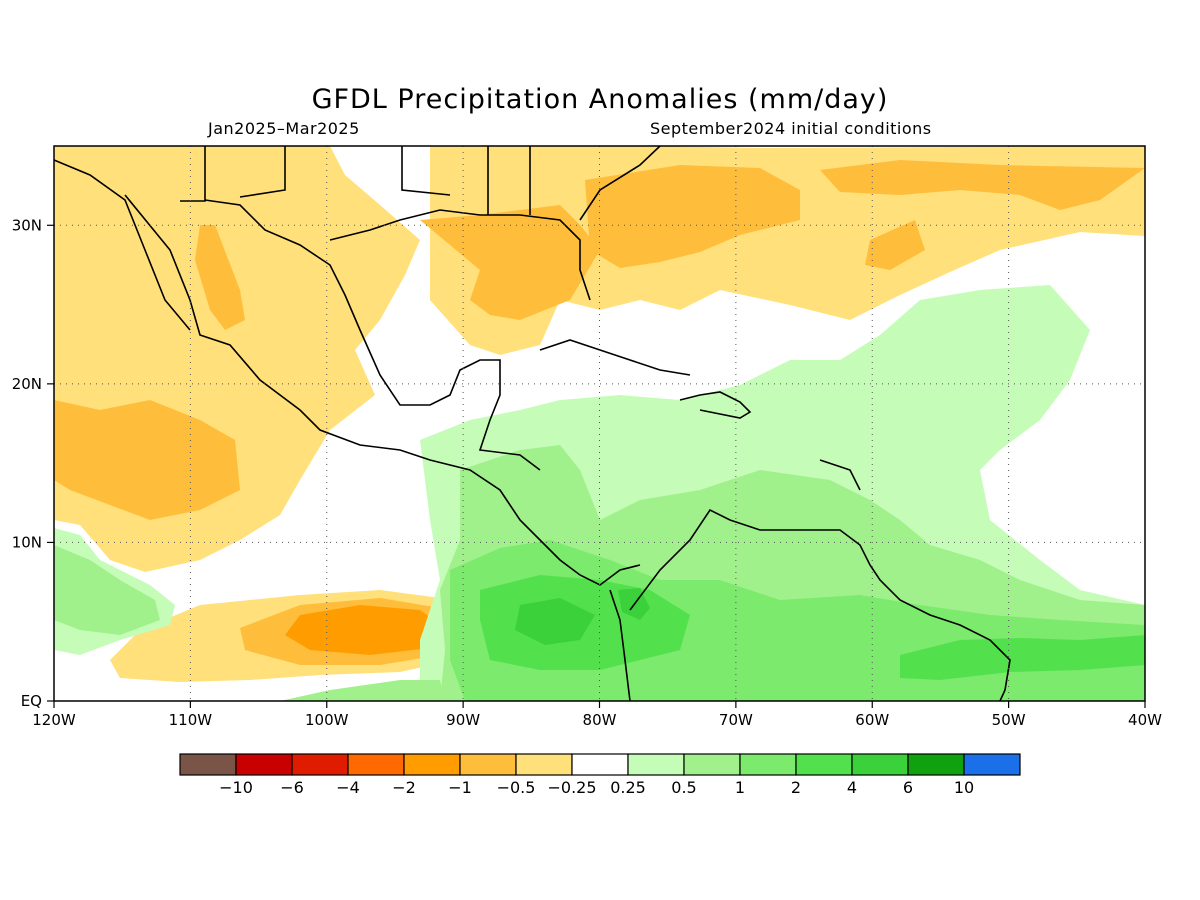  What do you see at coordinates (327, 720) in the screenshot?
I see `x-tick-label: 100W` at bounding box center [327, 720].